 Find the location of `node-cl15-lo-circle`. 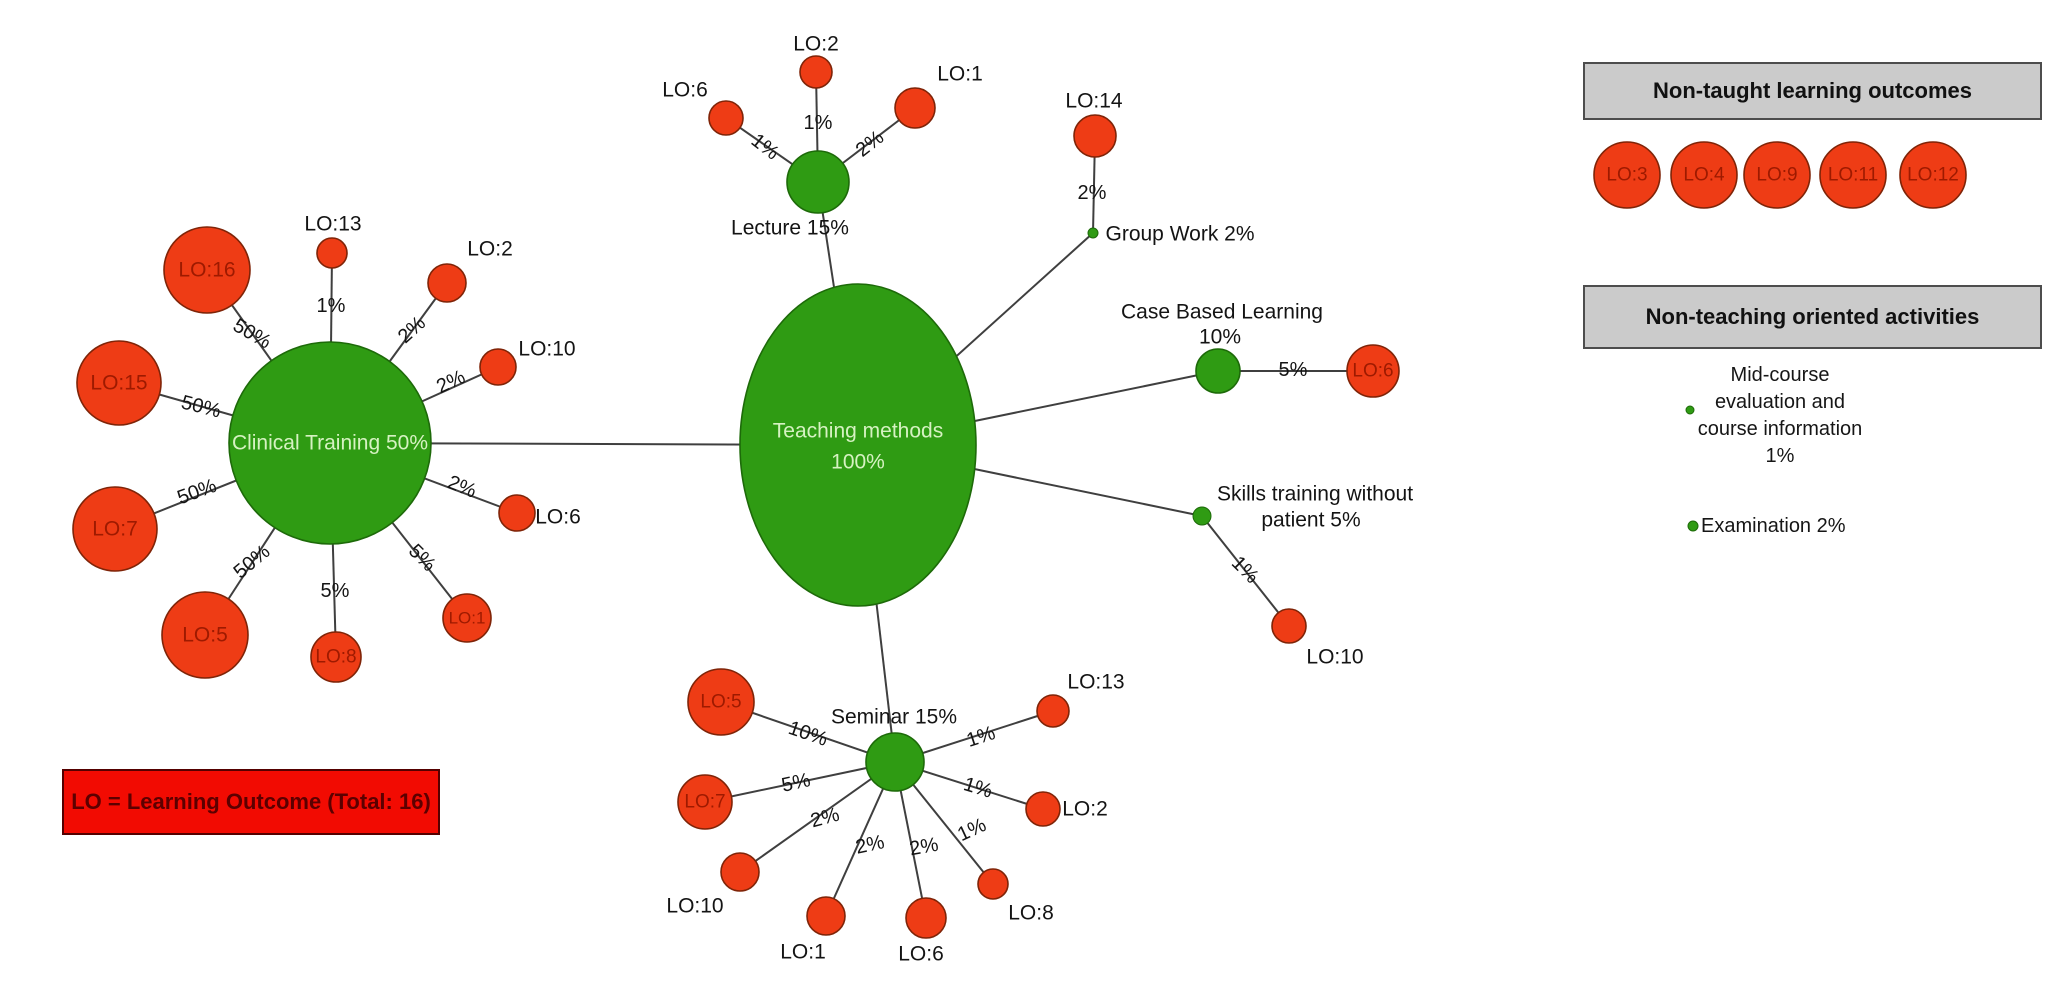

node-cl15-lo-circle is located at coordinates (119, 383).